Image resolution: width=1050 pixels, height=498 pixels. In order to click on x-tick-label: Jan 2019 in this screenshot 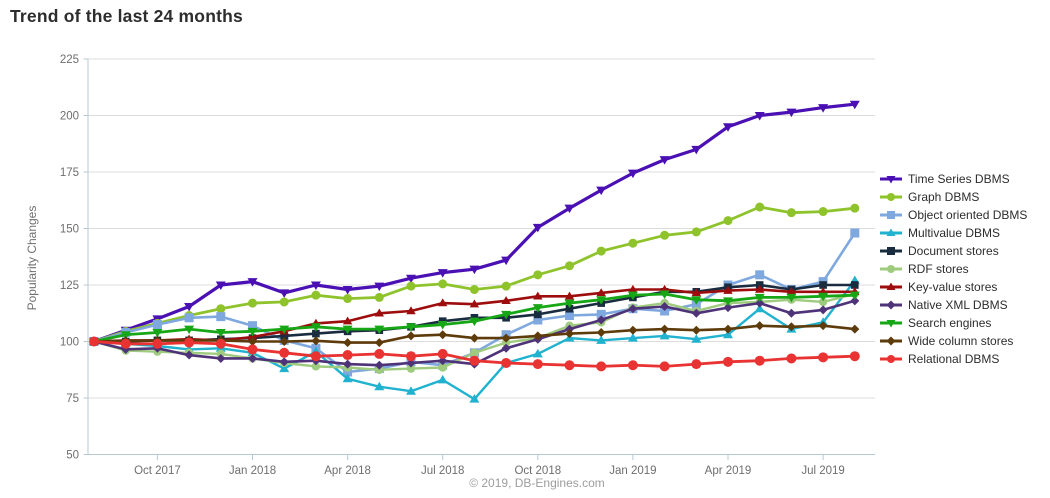, I will do `click(632, 471)`.